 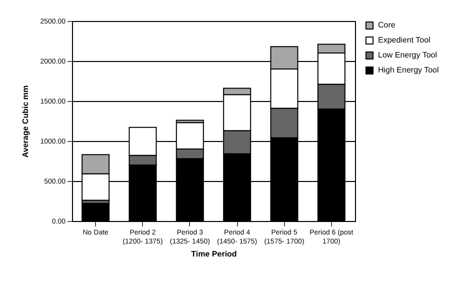 What do you see at coordinates (404, 40) in the screenshot?
I see `legend-label: Expedient Tool` at bounding box center [404, 40].